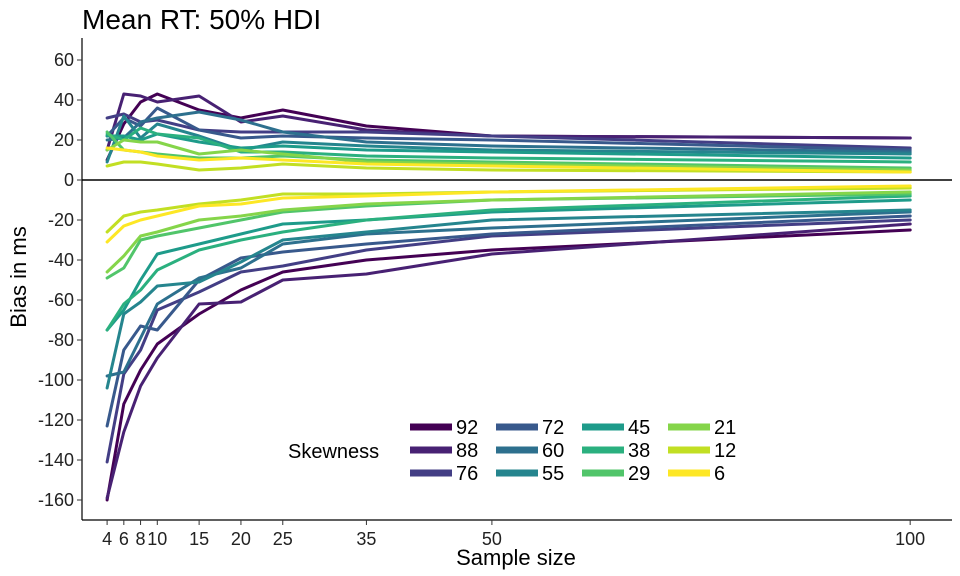 This screenshot has height=576, width=960. Describe the element at coordinates (64, 100) in the screenshot. I see `y-tick-label: 40` at that location.